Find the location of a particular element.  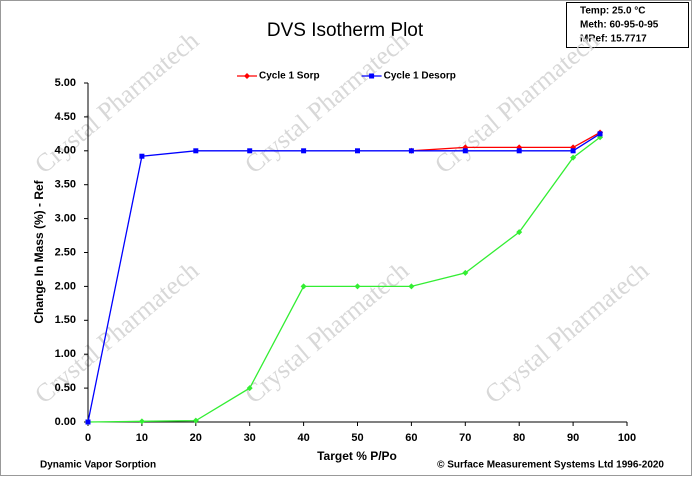

y-tick-label: 4.00 is located at coordinates (65, 151).